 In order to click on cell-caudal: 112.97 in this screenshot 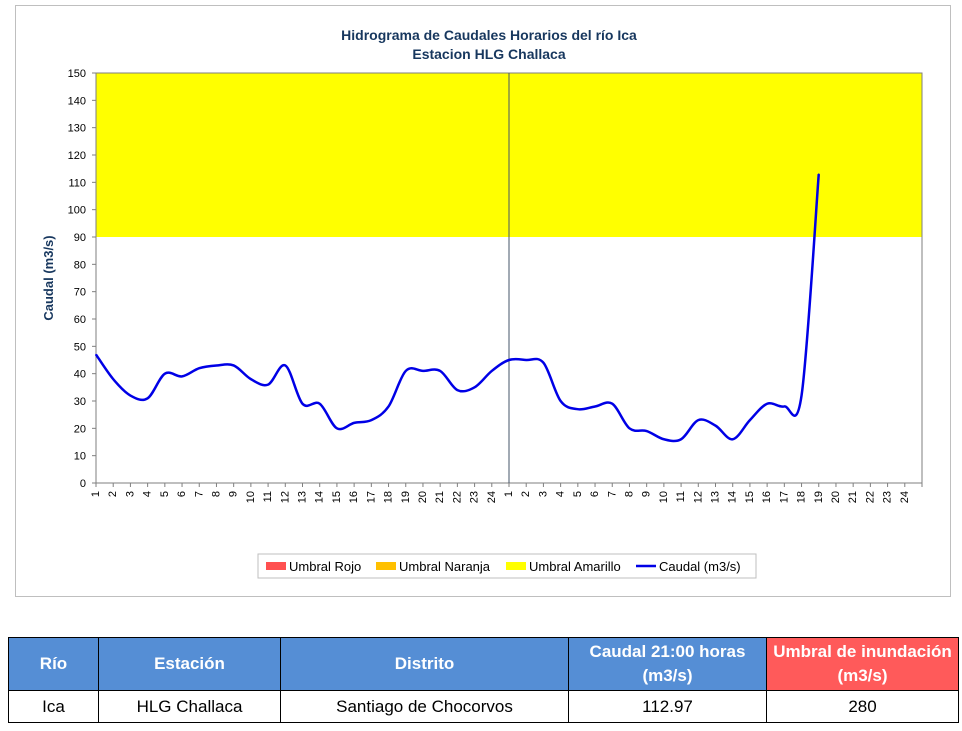, I will do `click(667, 706)`.